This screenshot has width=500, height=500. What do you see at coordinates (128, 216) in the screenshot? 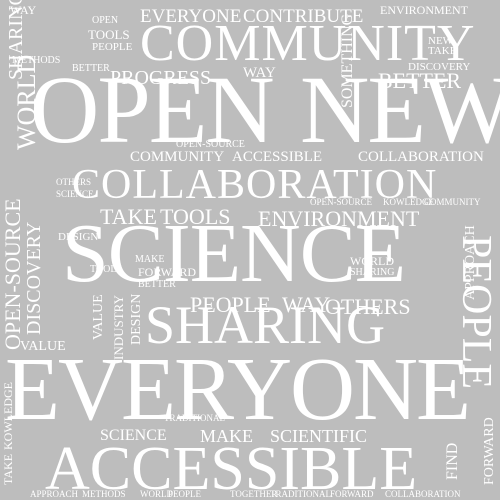
I see `word-take: Take` at bounding box center [128, 216].